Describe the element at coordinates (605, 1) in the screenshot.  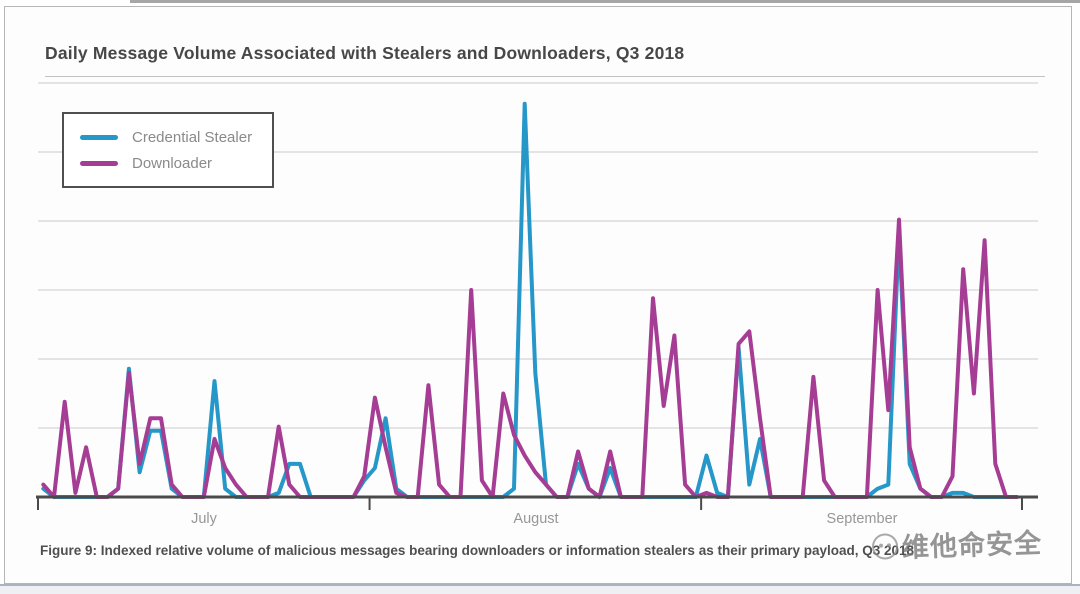
I see `screenshot-top-edge` at that location.